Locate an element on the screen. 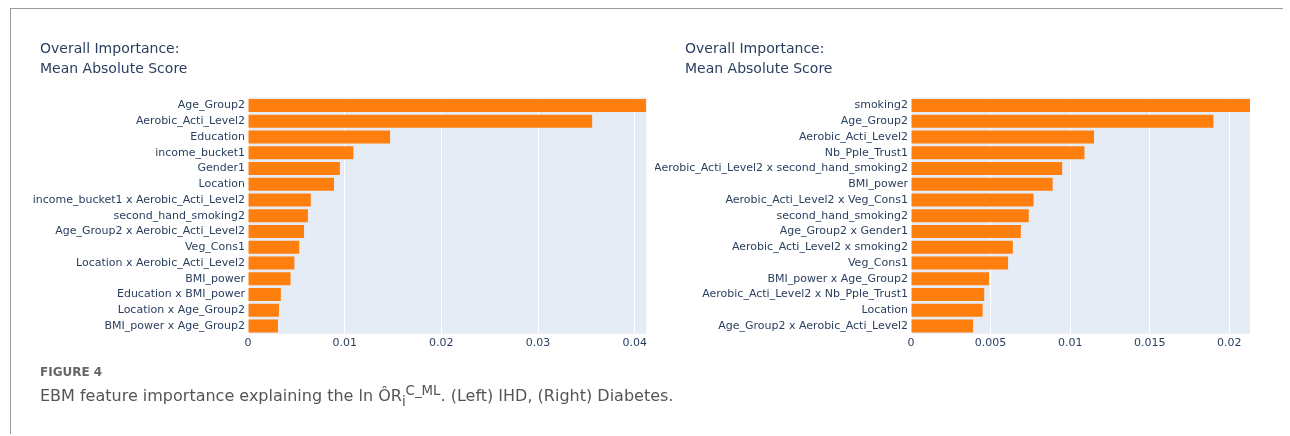 The height and width of the screenshot is (436, 1290). text: EBM feature importance explaining the ln ÔR$_{i}$$^{C_ML}$. (Left) IHD, (Right) Diabetes. is located at coordinates (357, 396).